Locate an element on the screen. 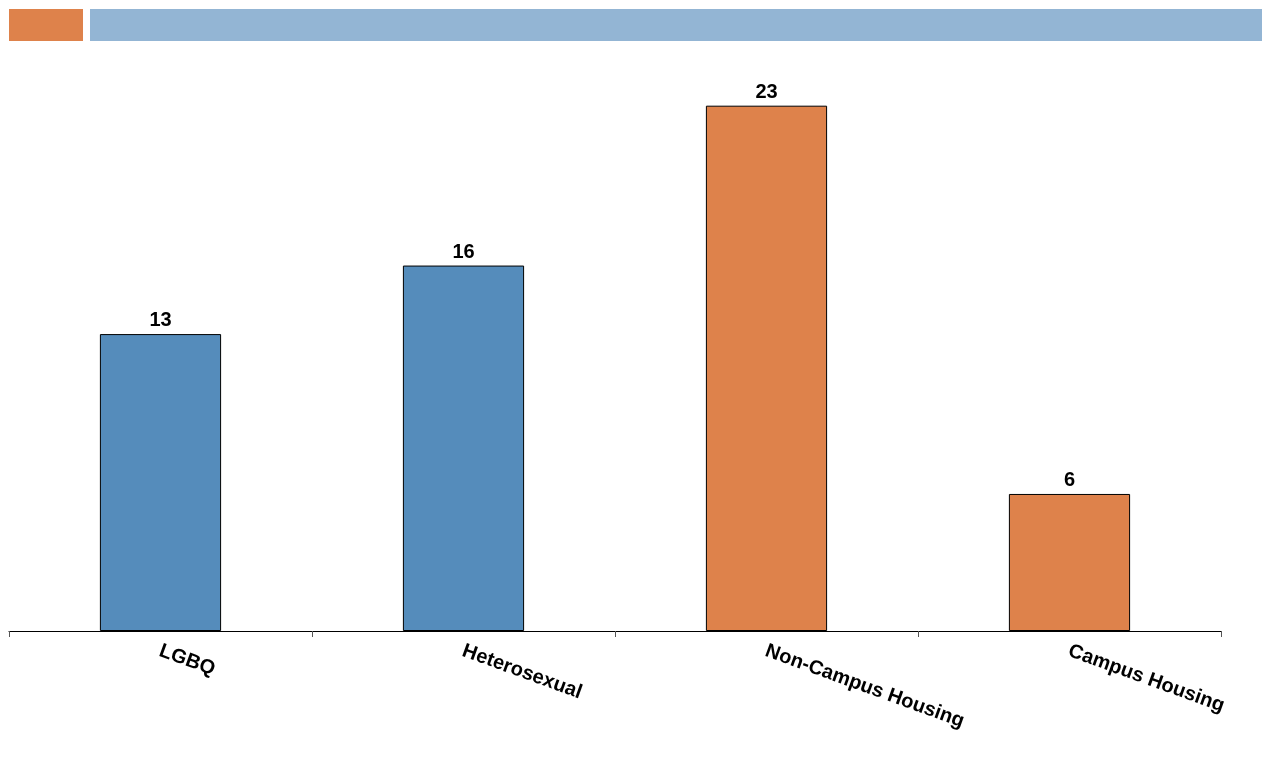 This screenshot has height=761, width=1268. data-label: 16 is located at coordinates (463, 250).